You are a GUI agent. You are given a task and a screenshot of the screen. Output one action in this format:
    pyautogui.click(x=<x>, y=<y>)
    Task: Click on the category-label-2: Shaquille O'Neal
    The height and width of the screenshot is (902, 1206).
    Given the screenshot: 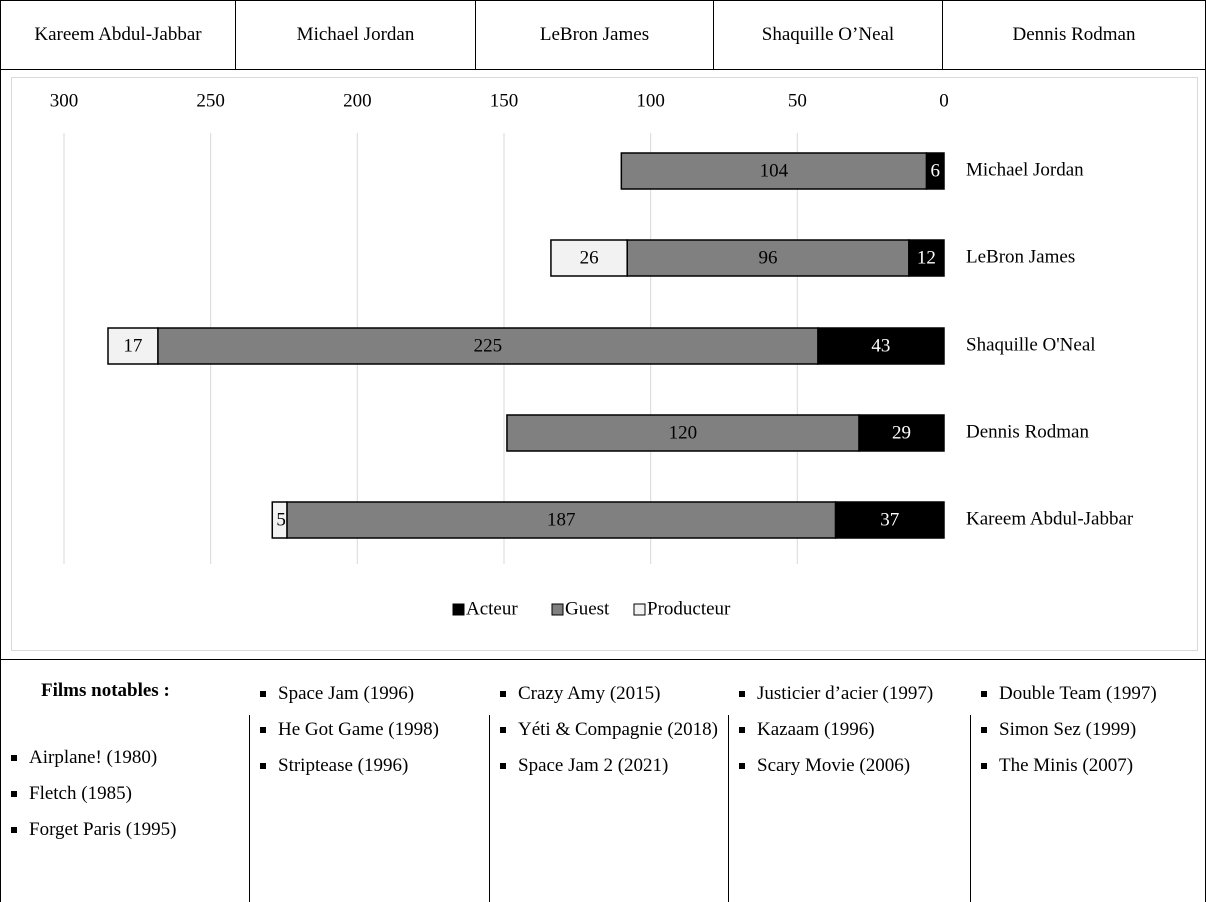 What is the action you would take?
    pyautogui.click(x=1031, y=344)
    